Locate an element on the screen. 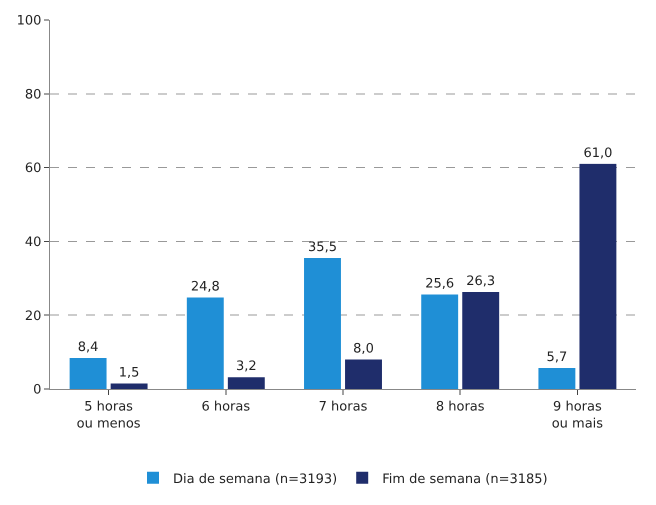  data-label: 8,4 is located at coordinates (88, 347).